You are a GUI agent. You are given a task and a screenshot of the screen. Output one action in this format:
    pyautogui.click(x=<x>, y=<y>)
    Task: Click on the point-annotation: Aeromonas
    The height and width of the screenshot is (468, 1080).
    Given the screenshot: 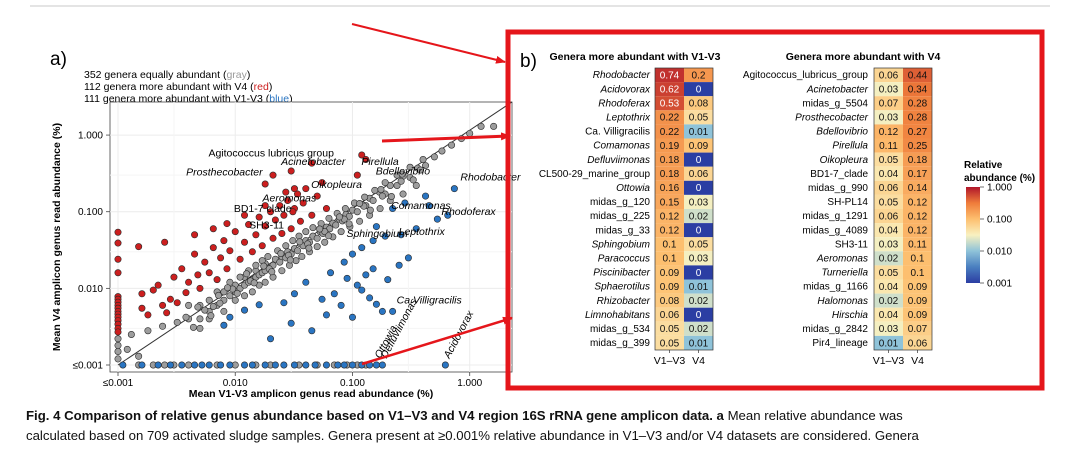 What is the action you would take?
    pyautogui.click(x=289, y=199)
    